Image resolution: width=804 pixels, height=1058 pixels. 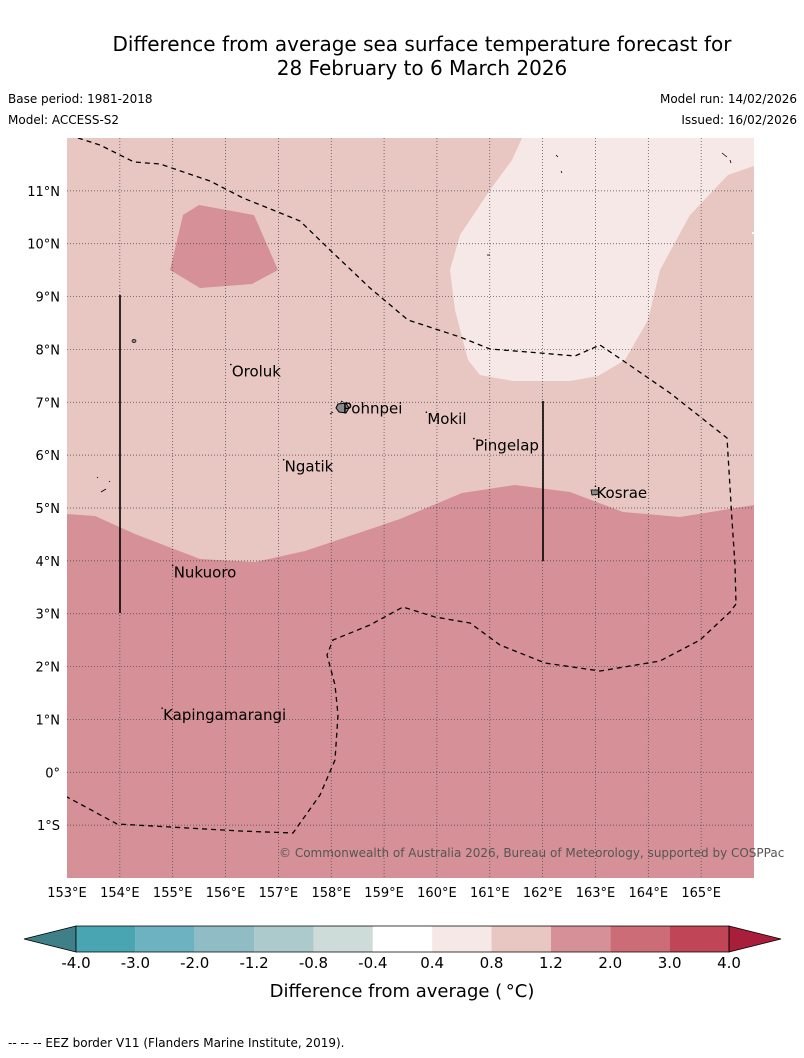 I want to click on place-label-pohnpei: Pohnpei, so click(x=373, y=409).